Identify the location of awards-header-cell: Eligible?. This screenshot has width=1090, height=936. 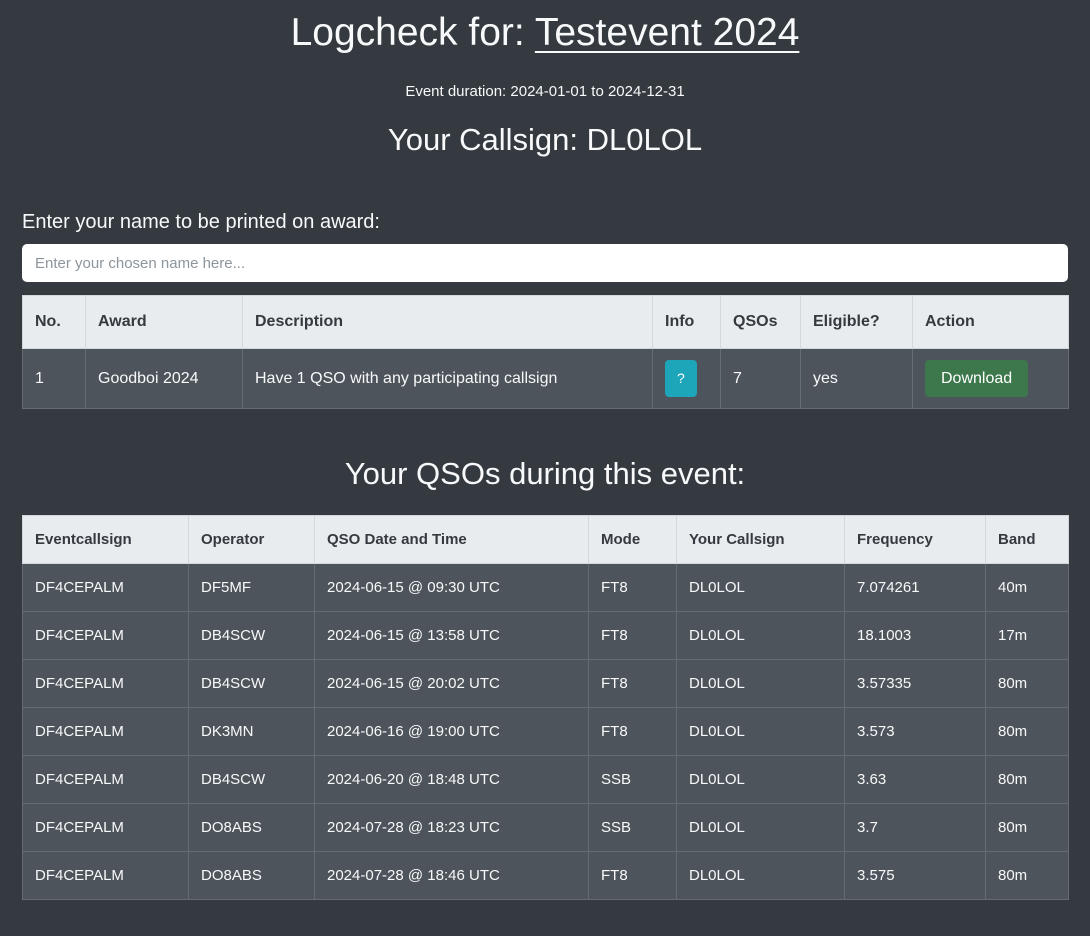
(856, 322).